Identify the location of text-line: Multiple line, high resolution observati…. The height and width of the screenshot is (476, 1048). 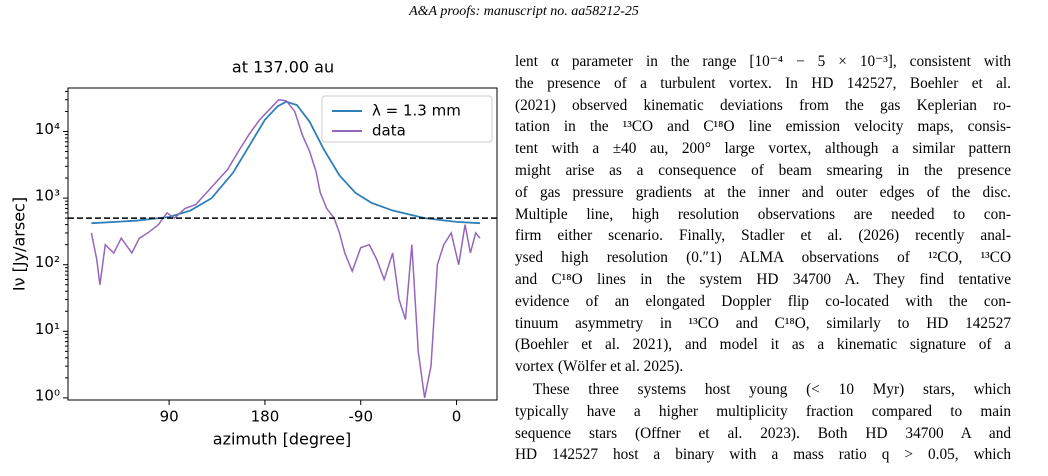
(763, 214).